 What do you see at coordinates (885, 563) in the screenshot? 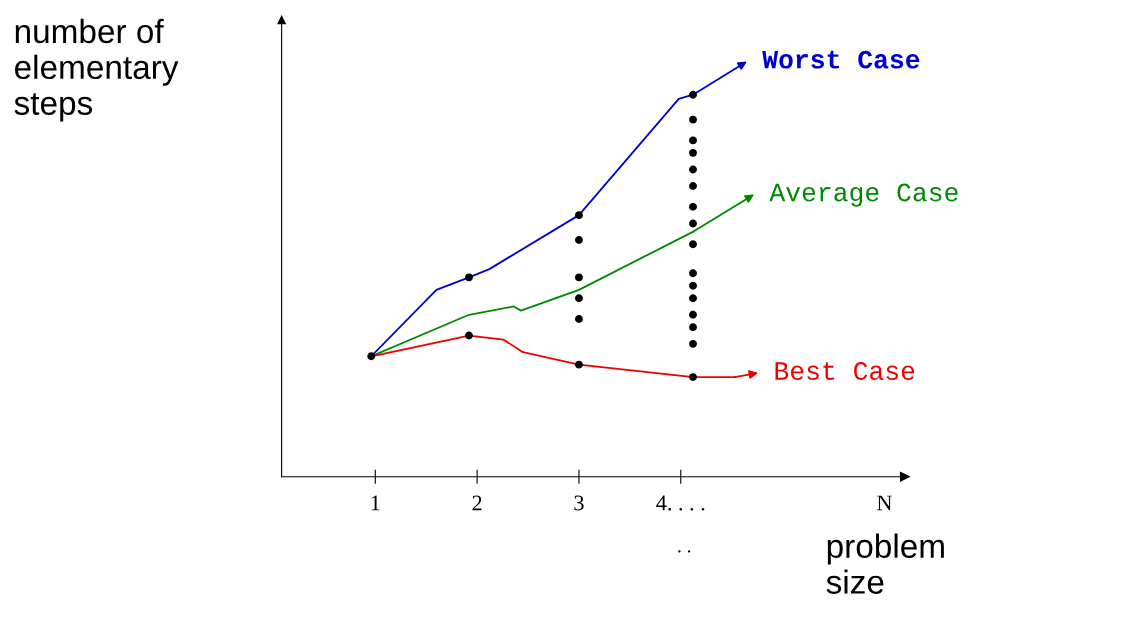
I see `x-axis-title: problem size` at bounding box center [885, 563].